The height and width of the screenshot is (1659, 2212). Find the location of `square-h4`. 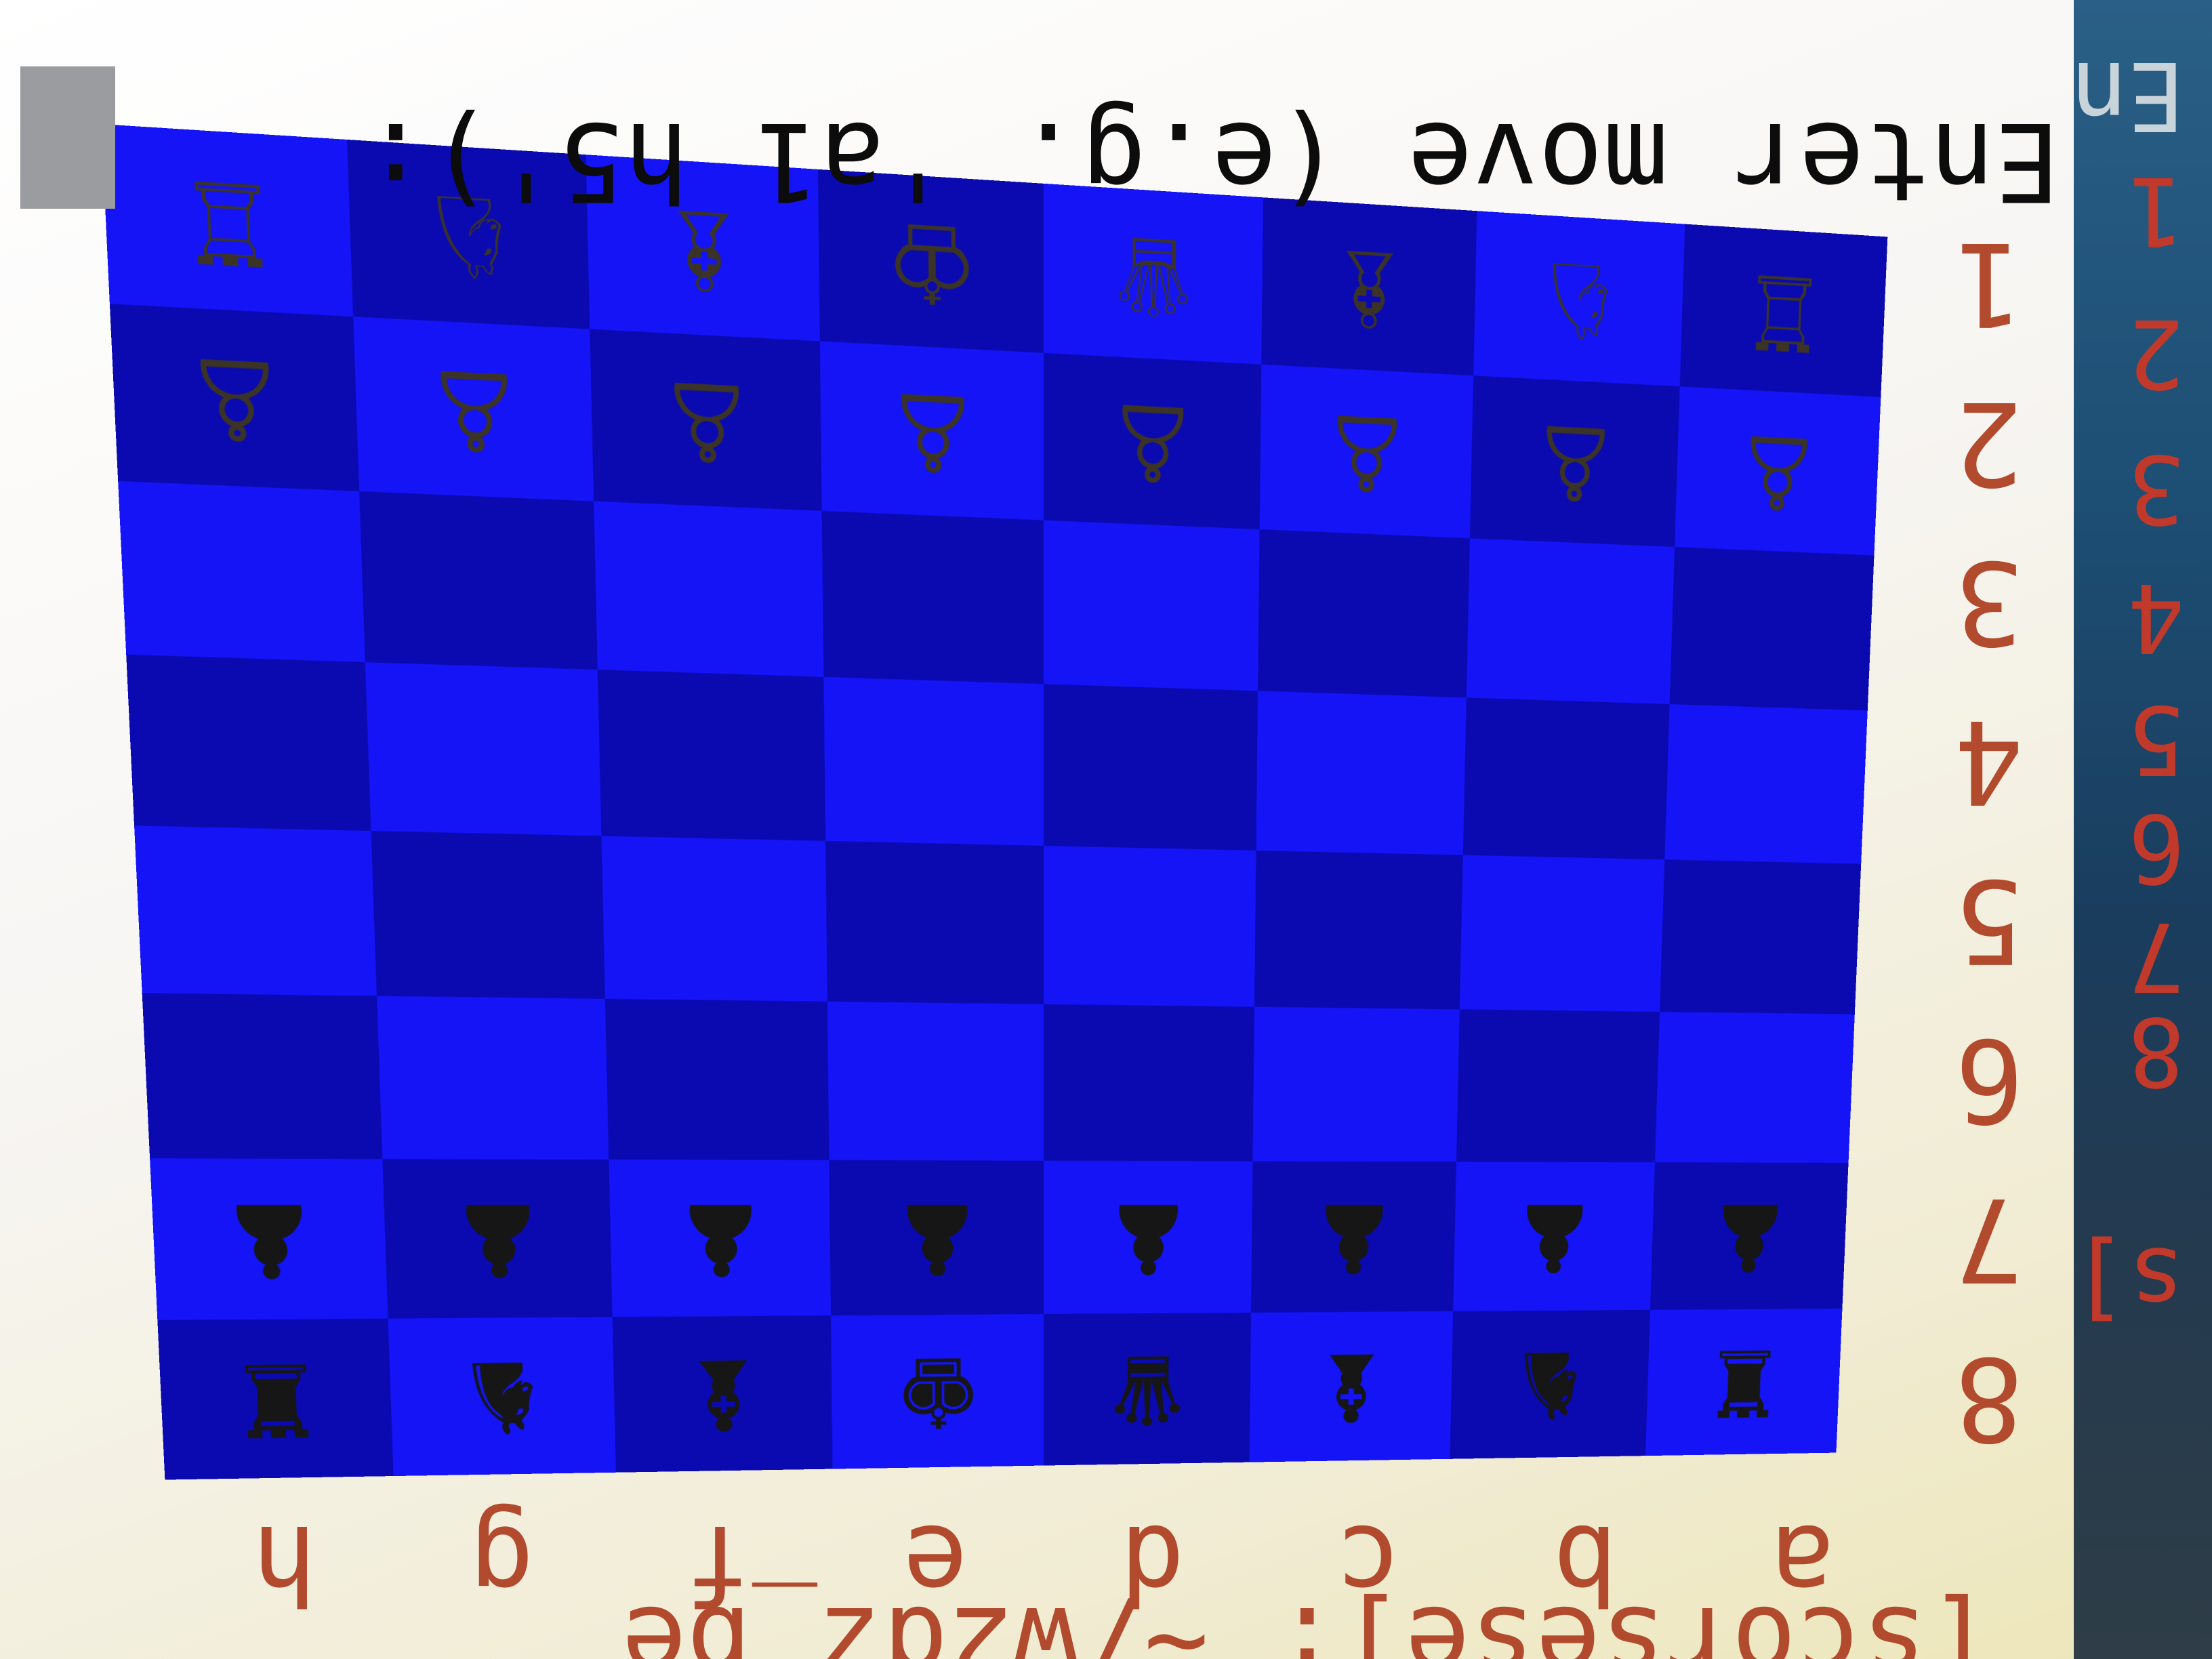

square-h4 is located at coordinates (249, 744).